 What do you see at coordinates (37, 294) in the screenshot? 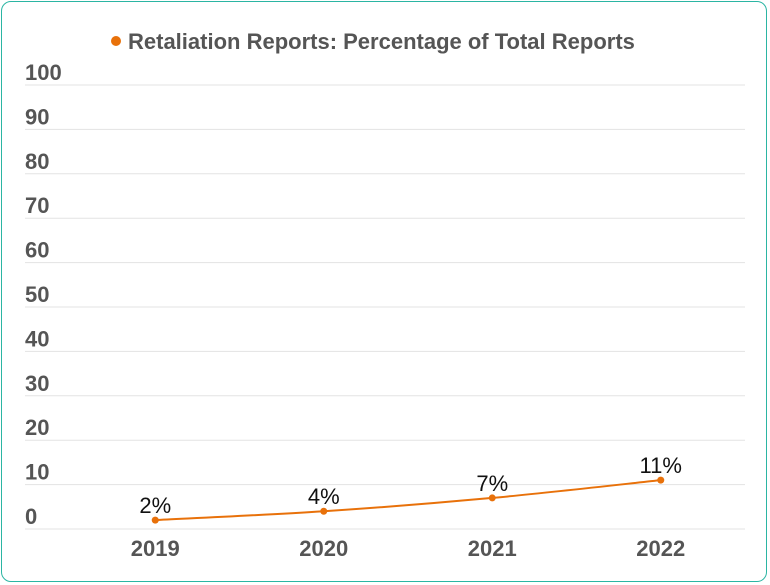
I see `y-tick-label: 50` at bounding box center [37, 294].